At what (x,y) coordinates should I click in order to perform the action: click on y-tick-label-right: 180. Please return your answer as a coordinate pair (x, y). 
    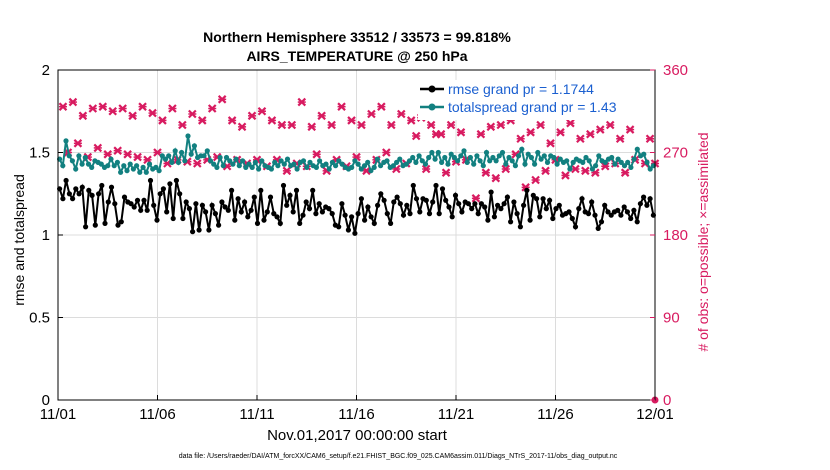
    Looking at the image, I should click on (675, 235).